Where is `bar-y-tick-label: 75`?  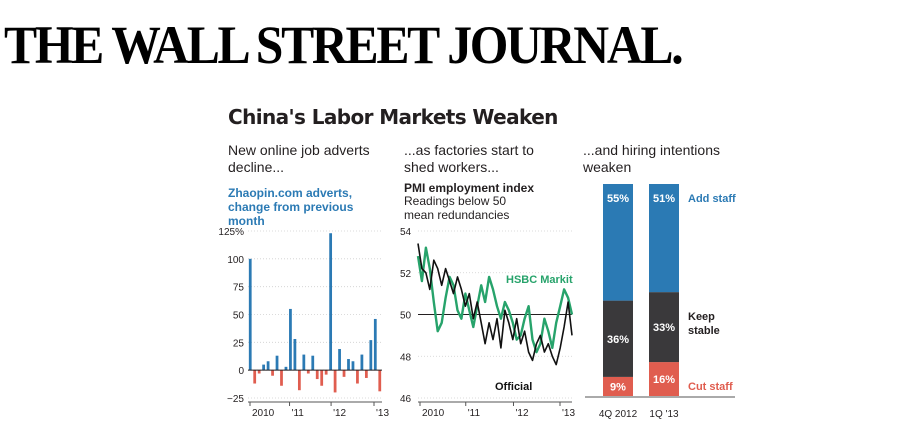 bar-y-tick-label: 75 is located at coordinates (239, 288).